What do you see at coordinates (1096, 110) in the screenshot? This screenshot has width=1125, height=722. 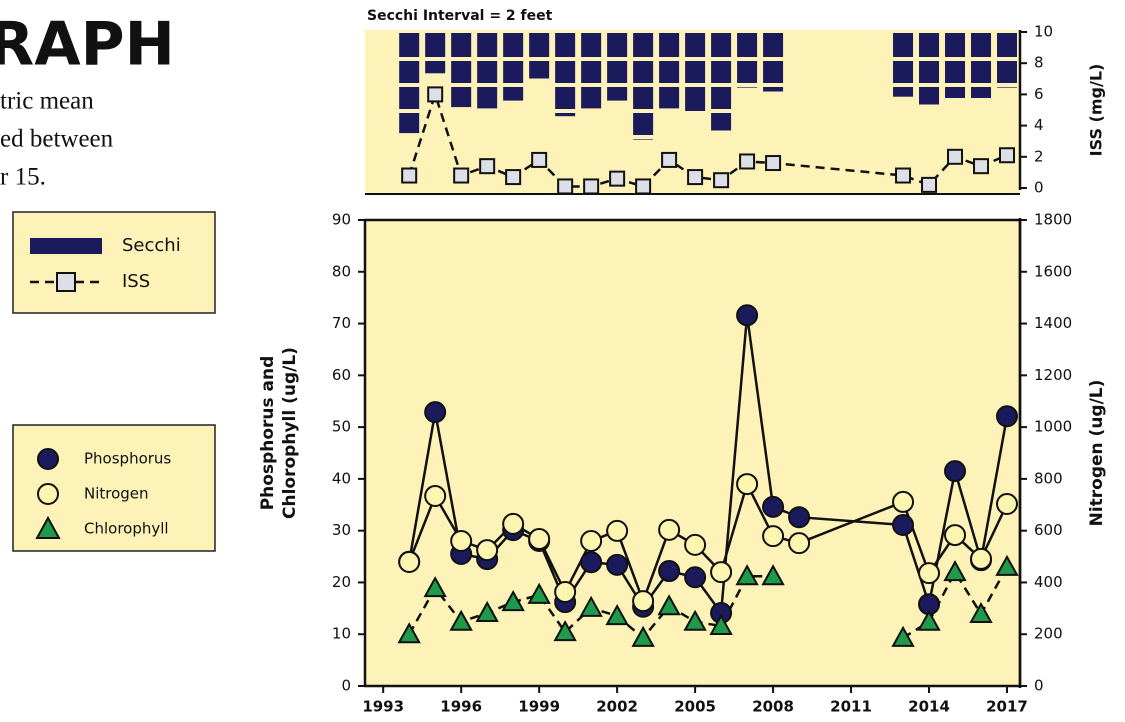 I see `y2-axis-label: ISS (mg/L)` at bounding box center [1096, 110].